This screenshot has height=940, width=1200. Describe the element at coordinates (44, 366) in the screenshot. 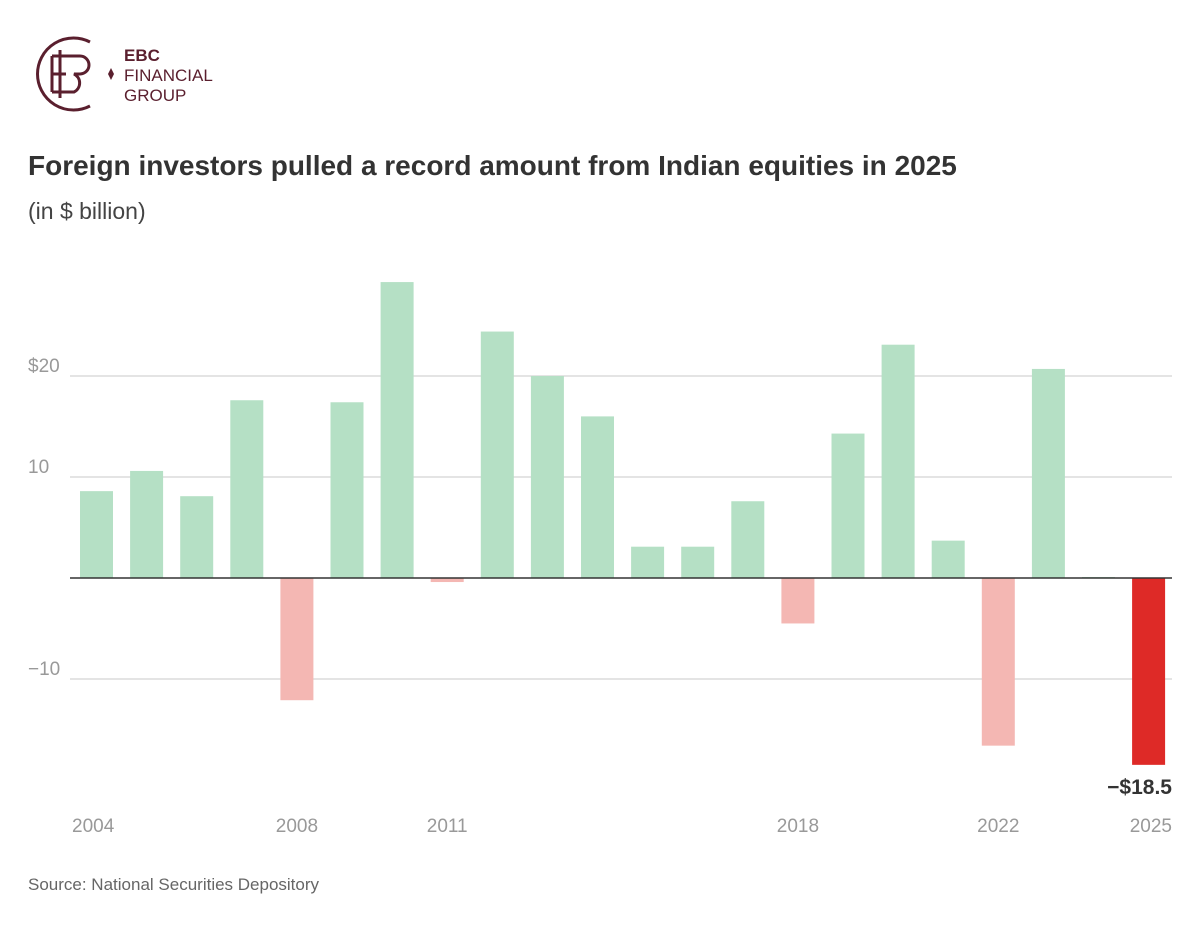

I see `y-tick-label: $20` at that location.